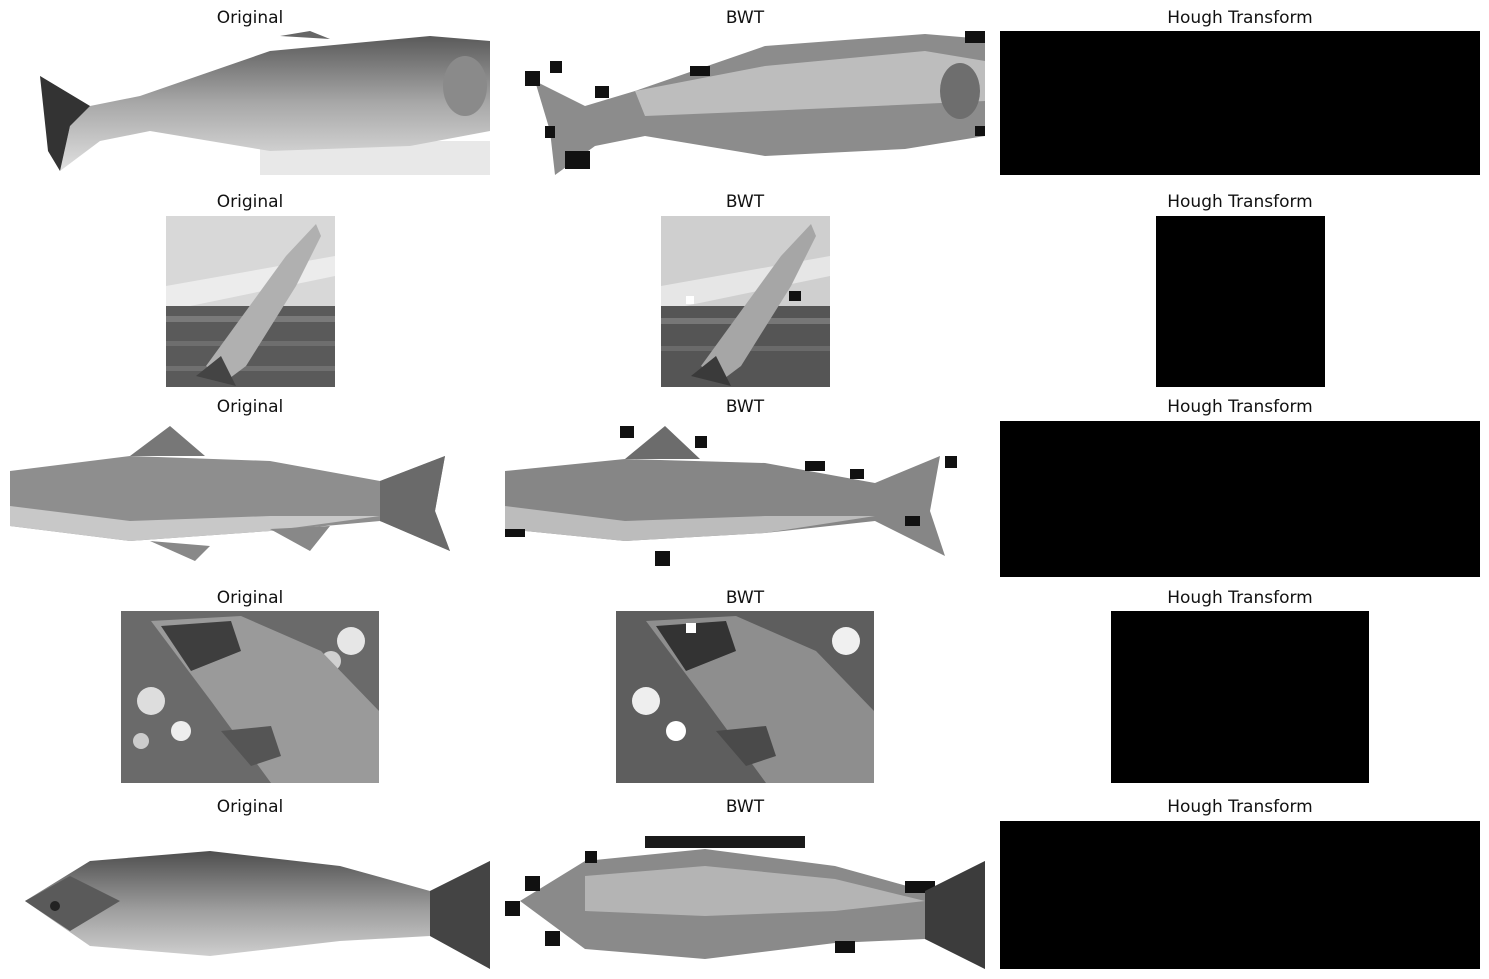 The height and width of the screenshot is (979, 1489). I want to click on row5-bwt-image, so click(745, 895).